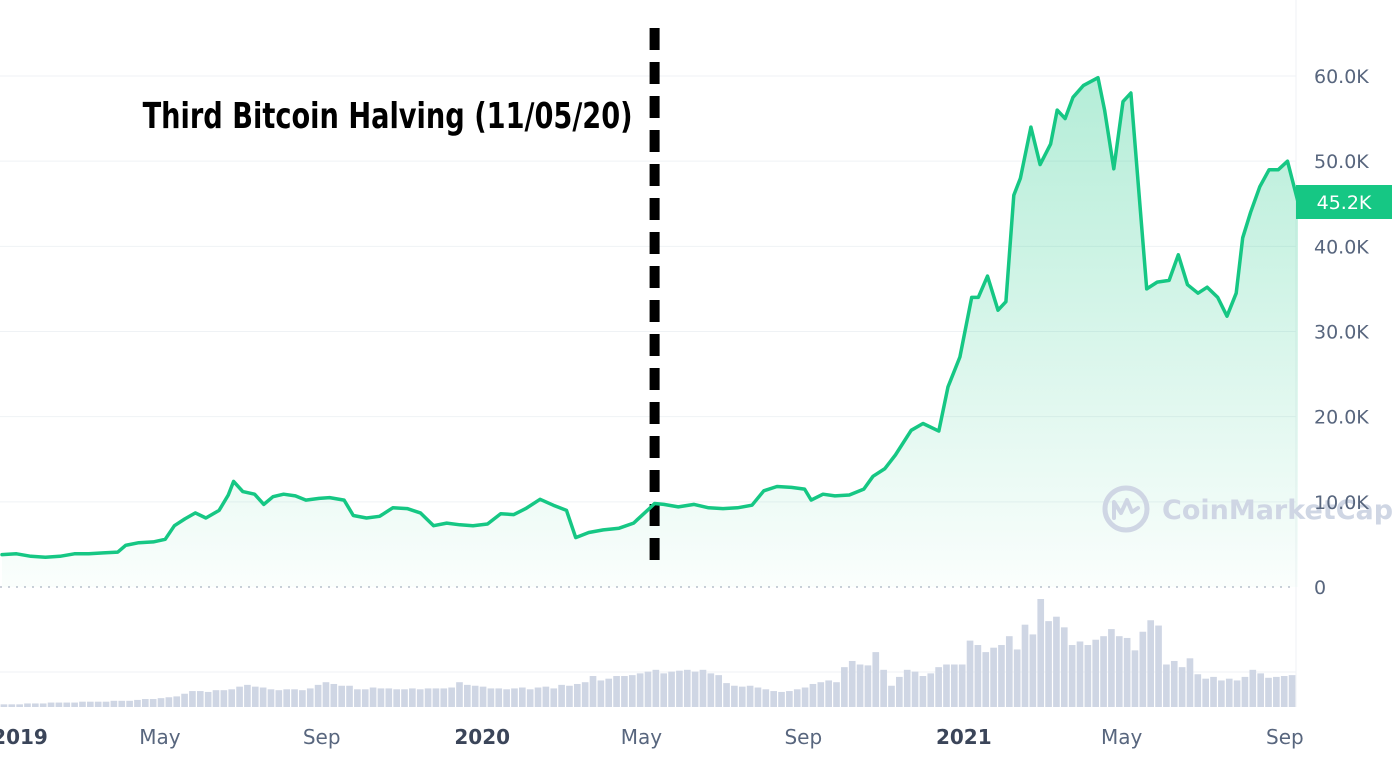  Describe the element at coordinates (1341, 333) in the screenshot. I see `y-tick-label: 30.0K` at that location.